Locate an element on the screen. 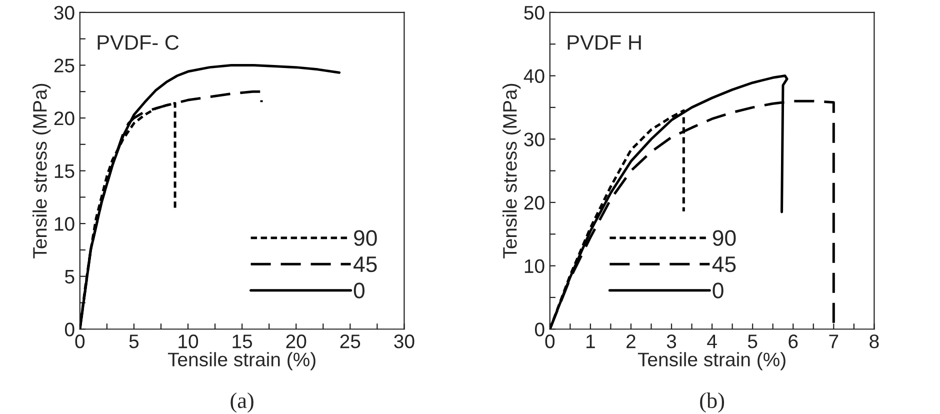 The width and height of the screenshot is (940, 414). x-tick-label: 4 is located at coordinates (712, 341).